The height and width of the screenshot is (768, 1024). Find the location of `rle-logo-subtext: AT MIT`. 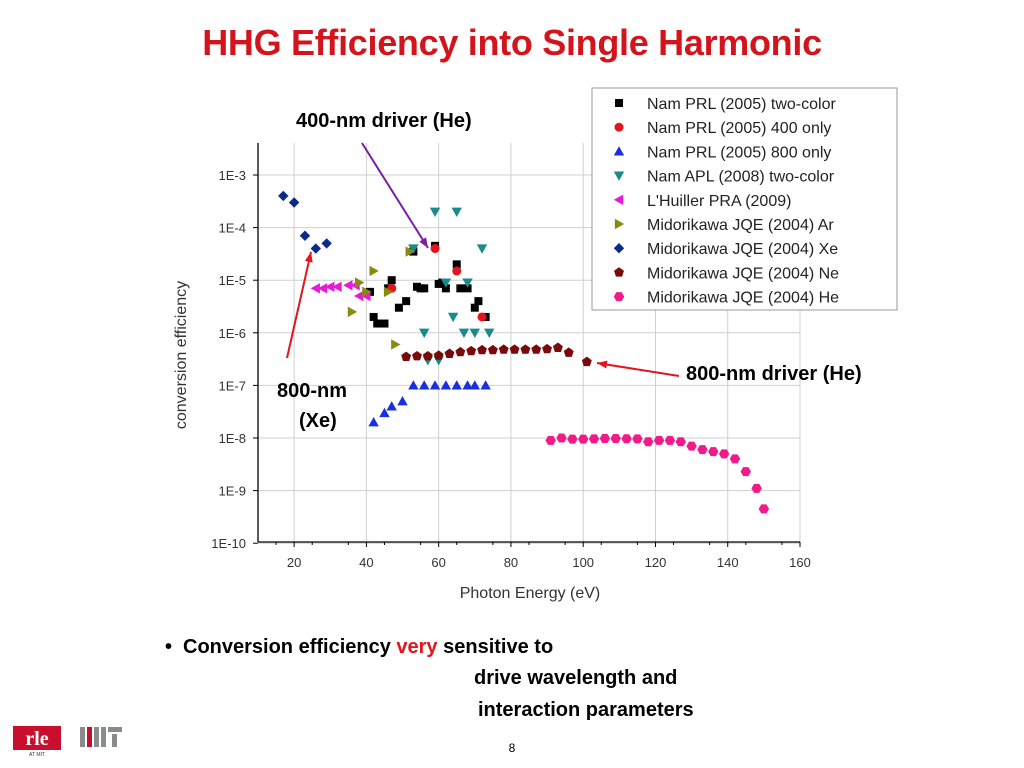

rle-logo-subtext: AT MIT is located at coordinates (37, 755).